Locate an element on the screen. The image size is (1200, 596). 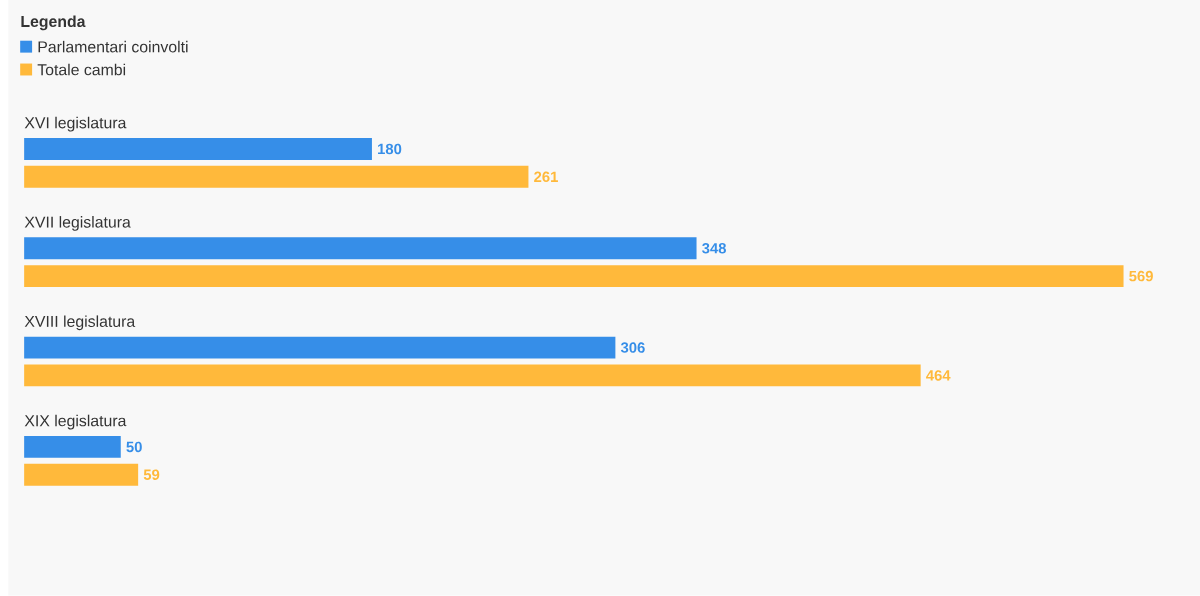
y-tick-label: XIX legislatura is located at coordinates (75, 422).